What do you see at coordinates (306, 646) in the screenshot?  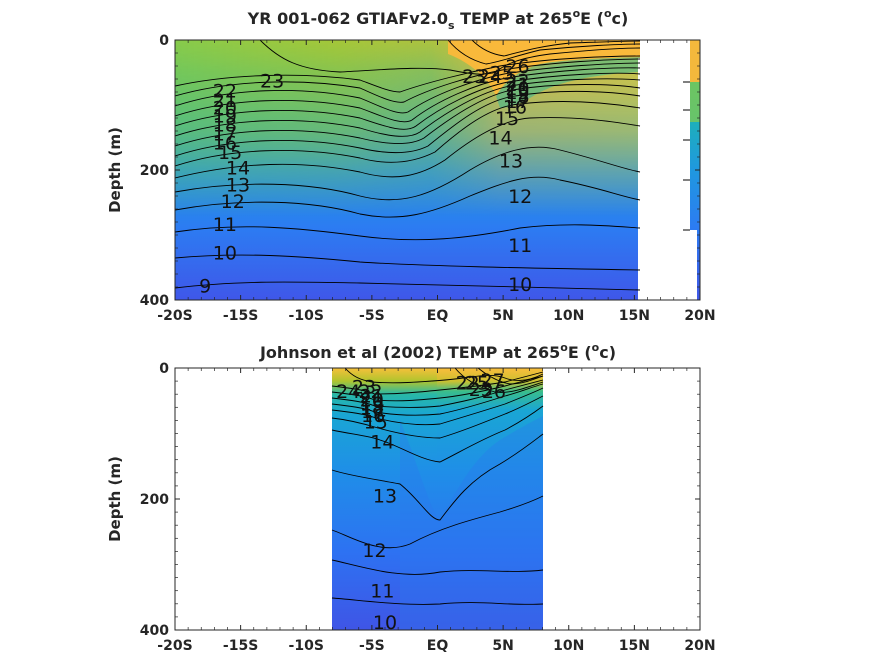 I see `panel-bottom-xtick-label: -10S` at bounding box center [306, 646].